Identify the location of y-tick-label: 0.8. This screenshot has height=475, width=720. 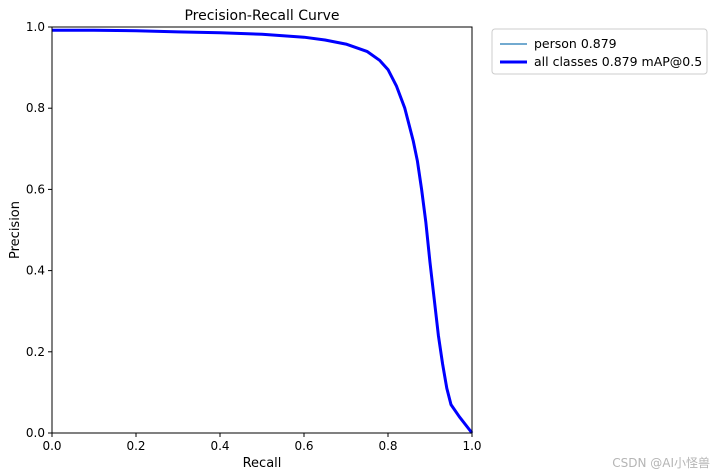
(35, 108).